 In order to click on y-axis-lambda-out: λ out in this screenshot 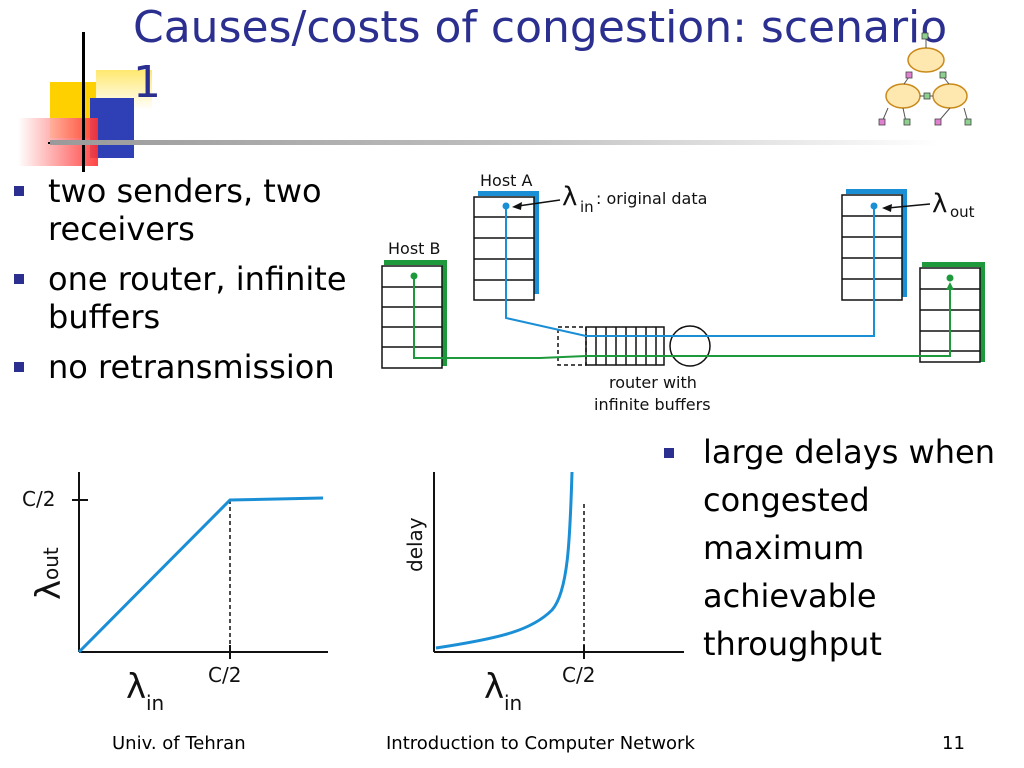, I will do `click(49, 573)`.